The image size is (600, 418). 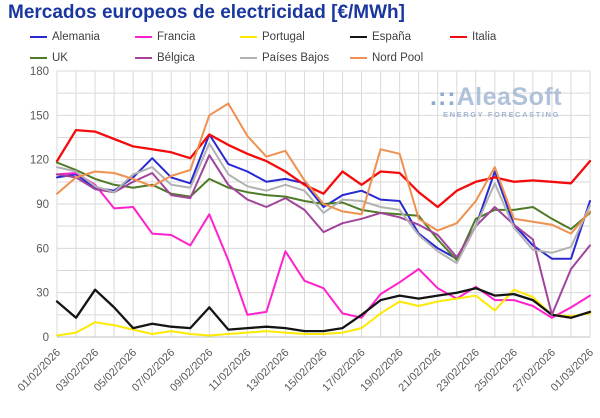 I want to click on legend-label: UK, so click(x=60, y=58).